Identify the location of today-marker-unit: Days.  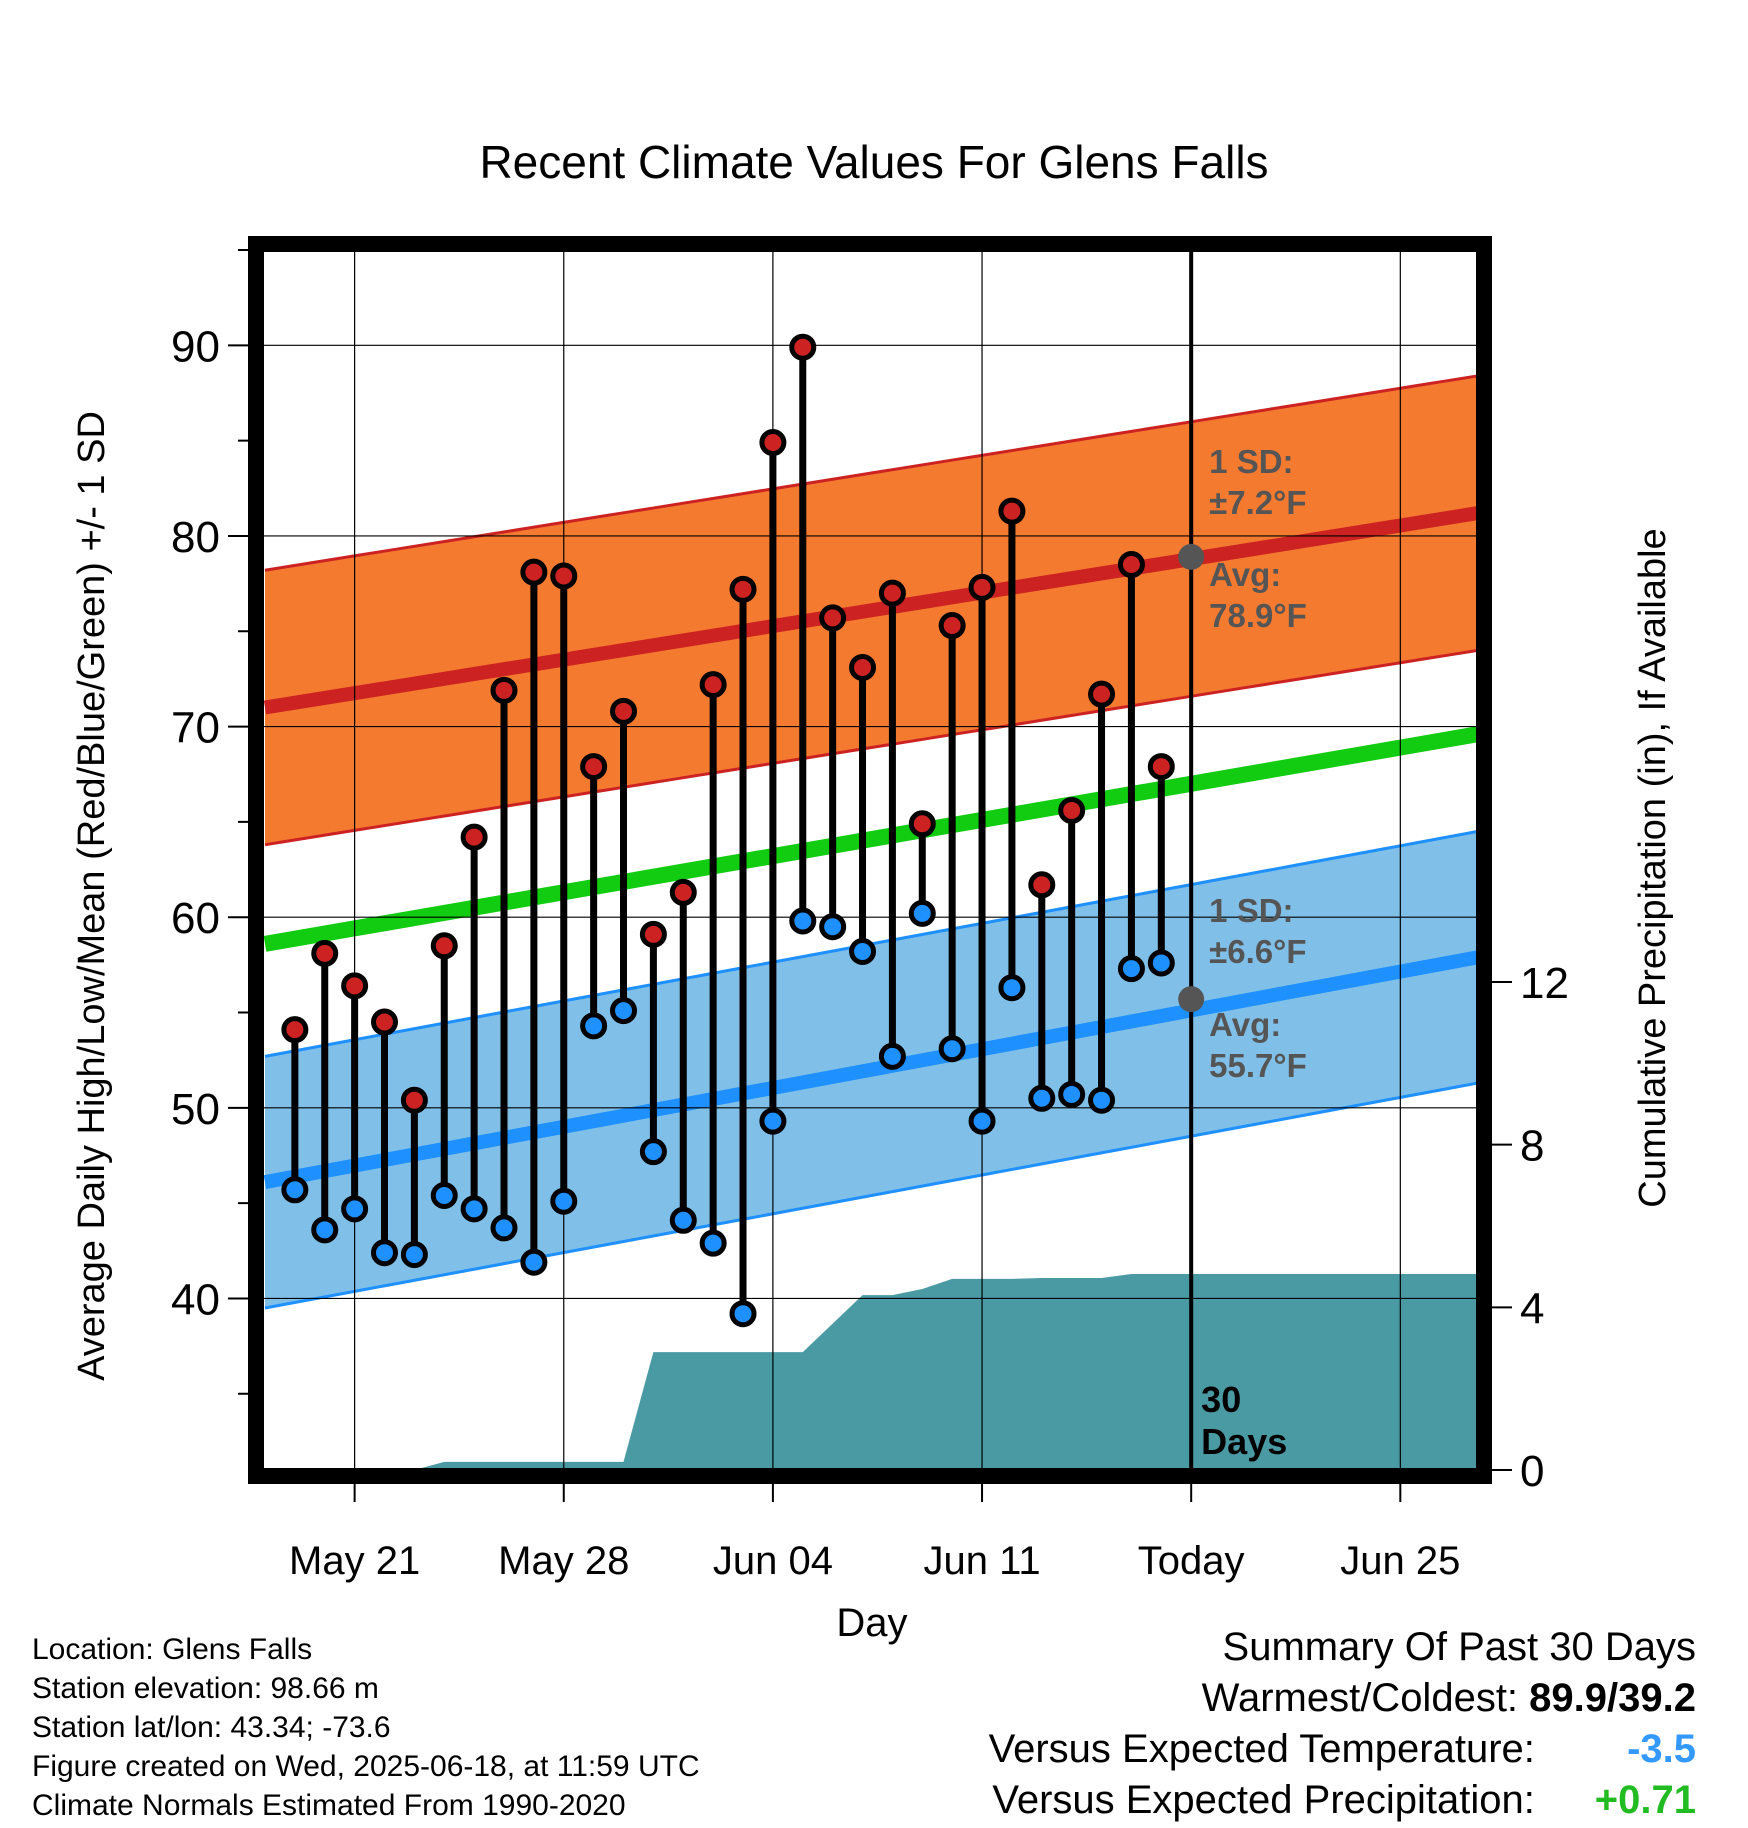
(1244, 1441).